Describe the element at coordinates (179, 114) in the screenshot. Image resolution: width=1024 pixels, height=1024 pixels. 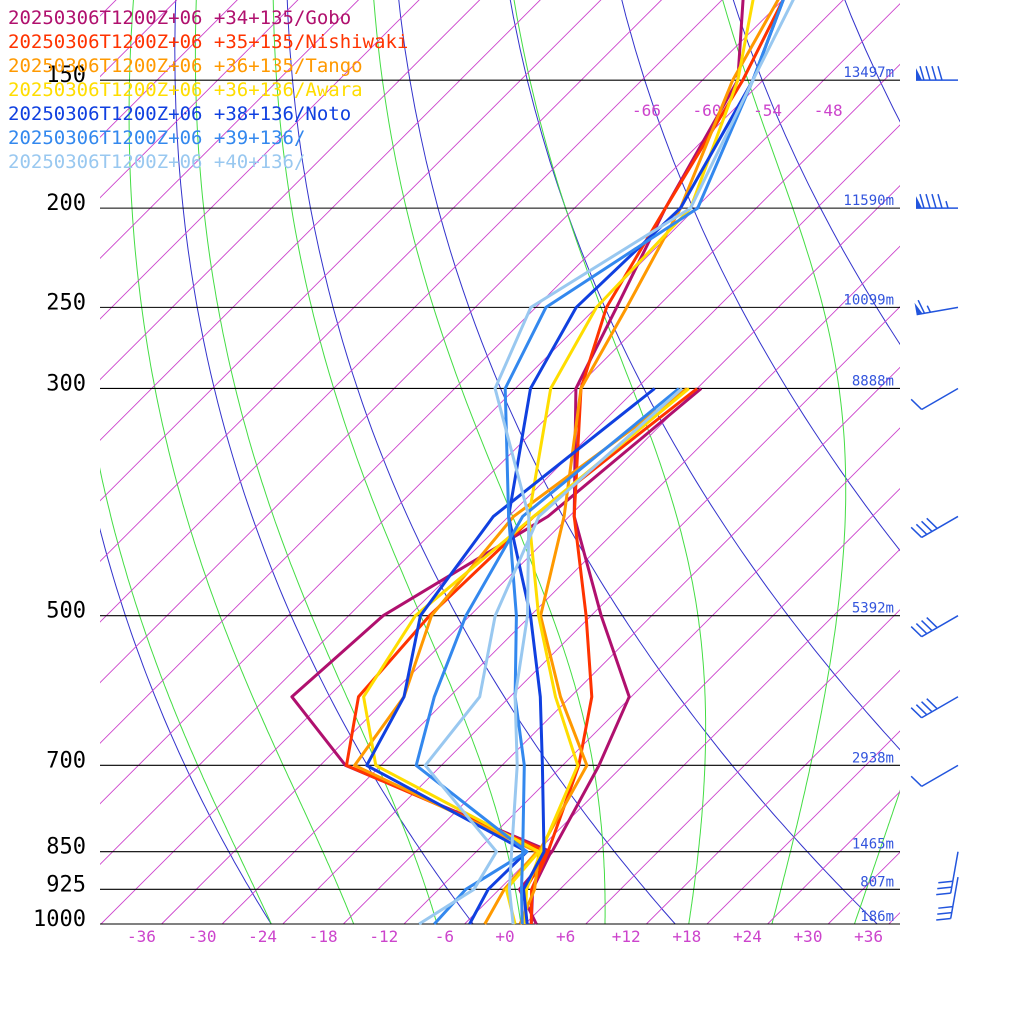
I see `legend-entry: 20250306T1200Z+06 +38+136/Noto` at that location.